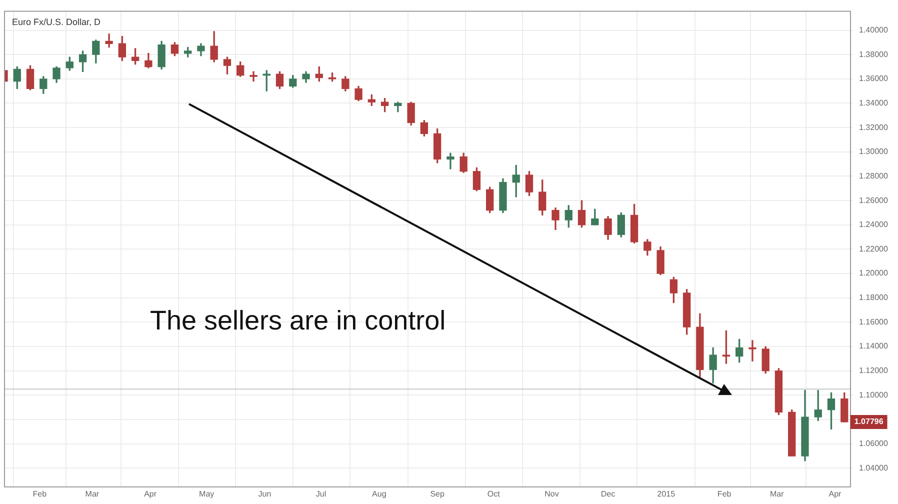 Image resolution: width=898 pixels, height=504 pixels. Describe the element at coordinates (873, 467) in the screenshot. I see `y-tick-label: 1.04000` at that location.